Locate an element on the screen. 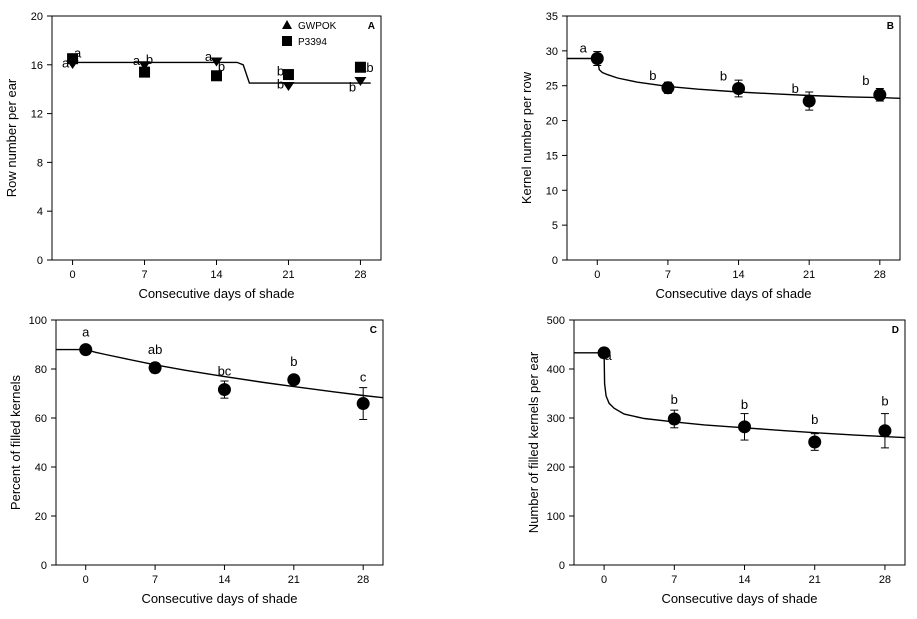 The width and height of the screenshot is (917, 619). significance-label: bc is located at coordinates (225, 371).